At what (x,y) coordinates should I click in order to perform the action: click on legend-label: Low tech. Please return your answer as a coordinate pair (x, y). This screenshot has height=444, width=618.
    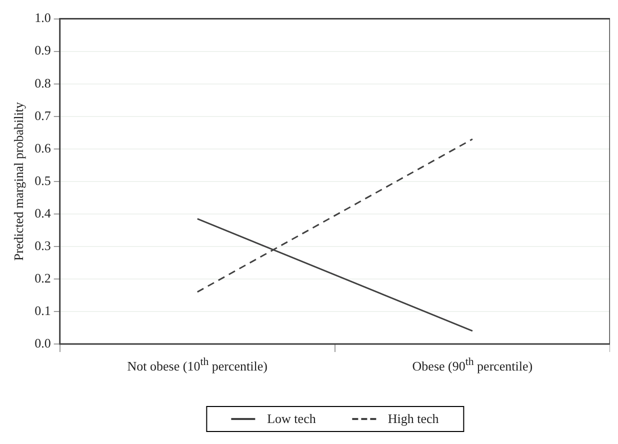
    Looking at the image, I should click on (291, 419).